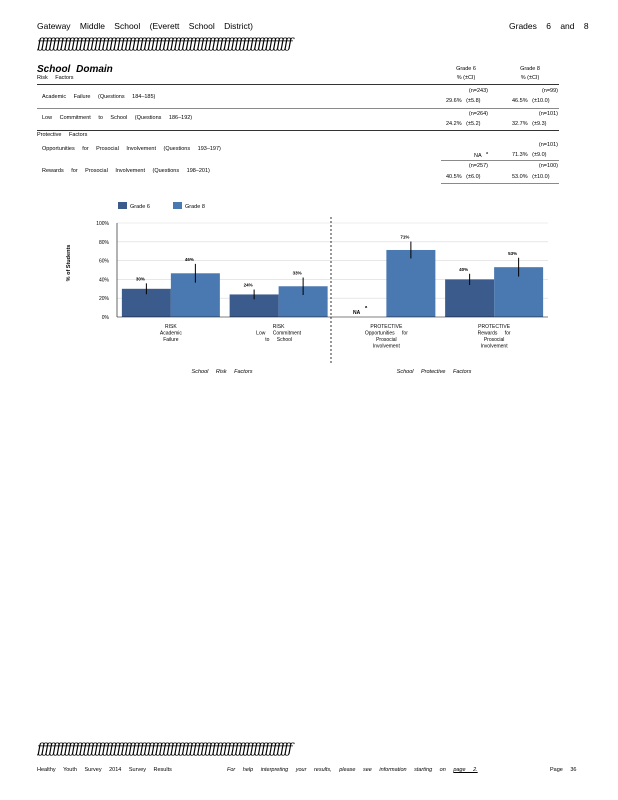  Describe the element at coordinates (104, 770) in the screenshot. I see `footer-survey-name: Healthy Youth Survey 2014 Survey Results` at that location.